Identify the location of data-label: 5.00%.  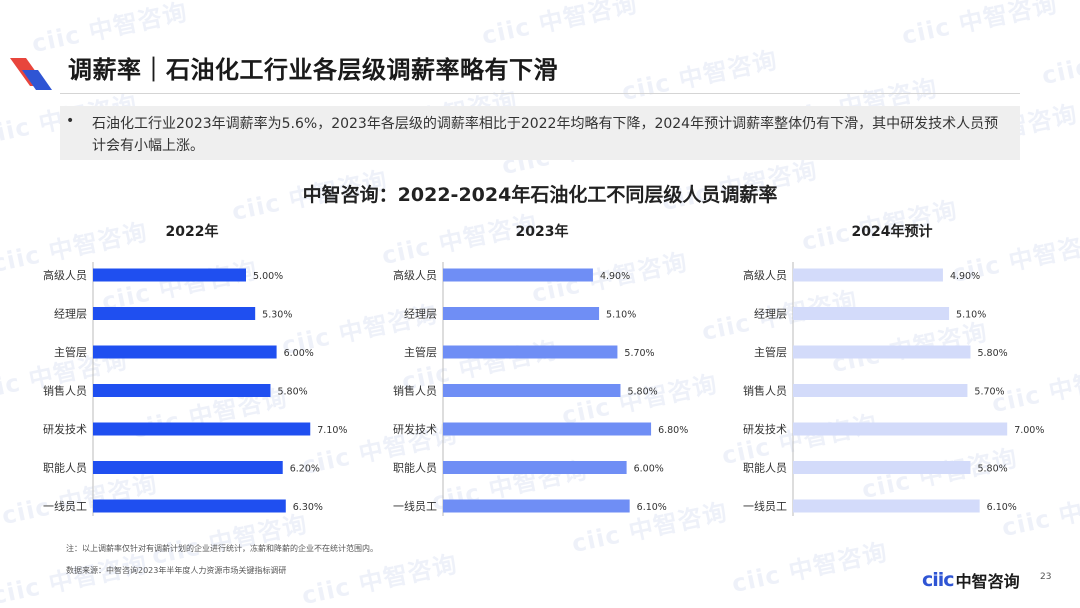
(268, 276).